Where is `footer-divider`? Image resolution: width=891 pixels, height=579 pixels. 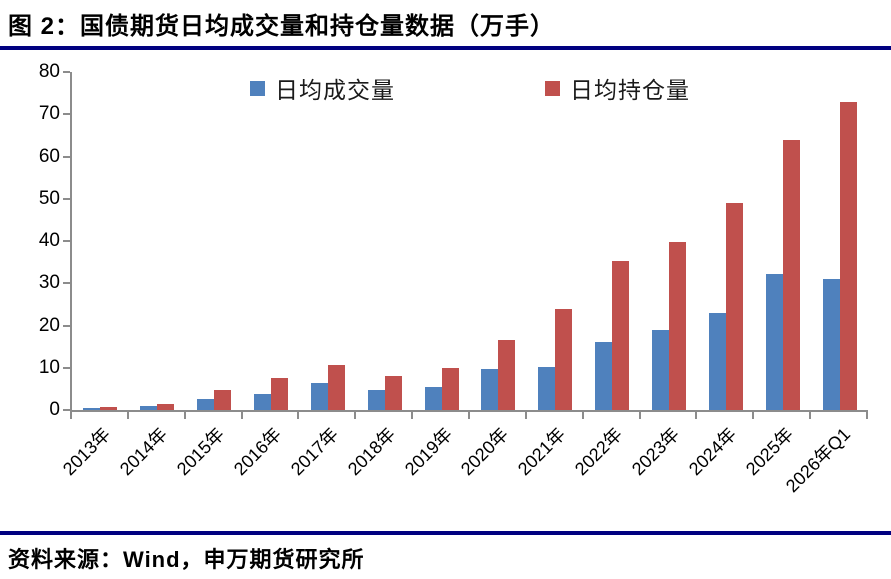
footer-divider is located at coordinates (445, 533).